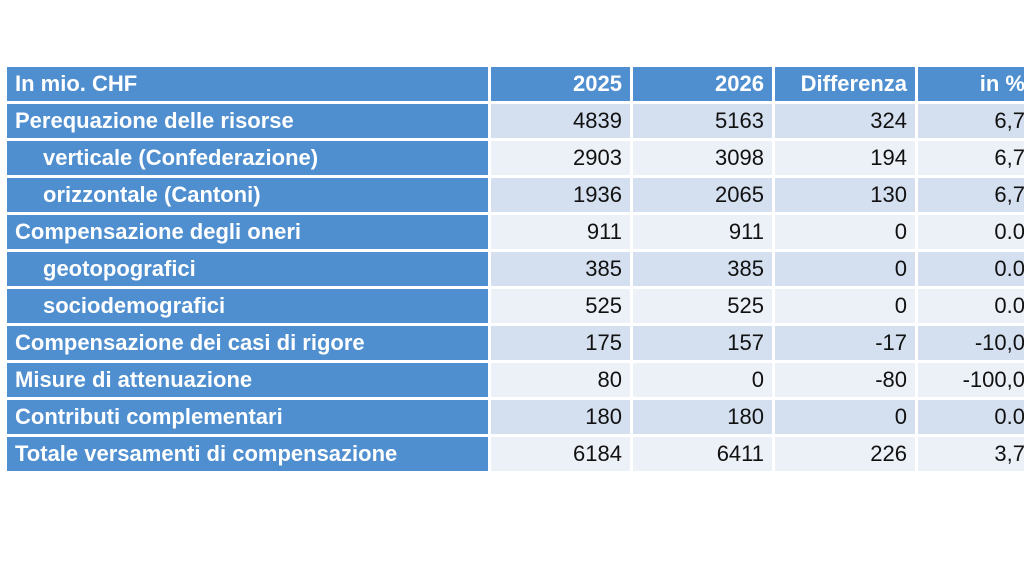 The width and height of the screenshot is (1024, 576). What do you see at coordinates (247, 380) in the screenshot?
I see `row-label: Misure di attenuazione` at bounding box center [247, 380].